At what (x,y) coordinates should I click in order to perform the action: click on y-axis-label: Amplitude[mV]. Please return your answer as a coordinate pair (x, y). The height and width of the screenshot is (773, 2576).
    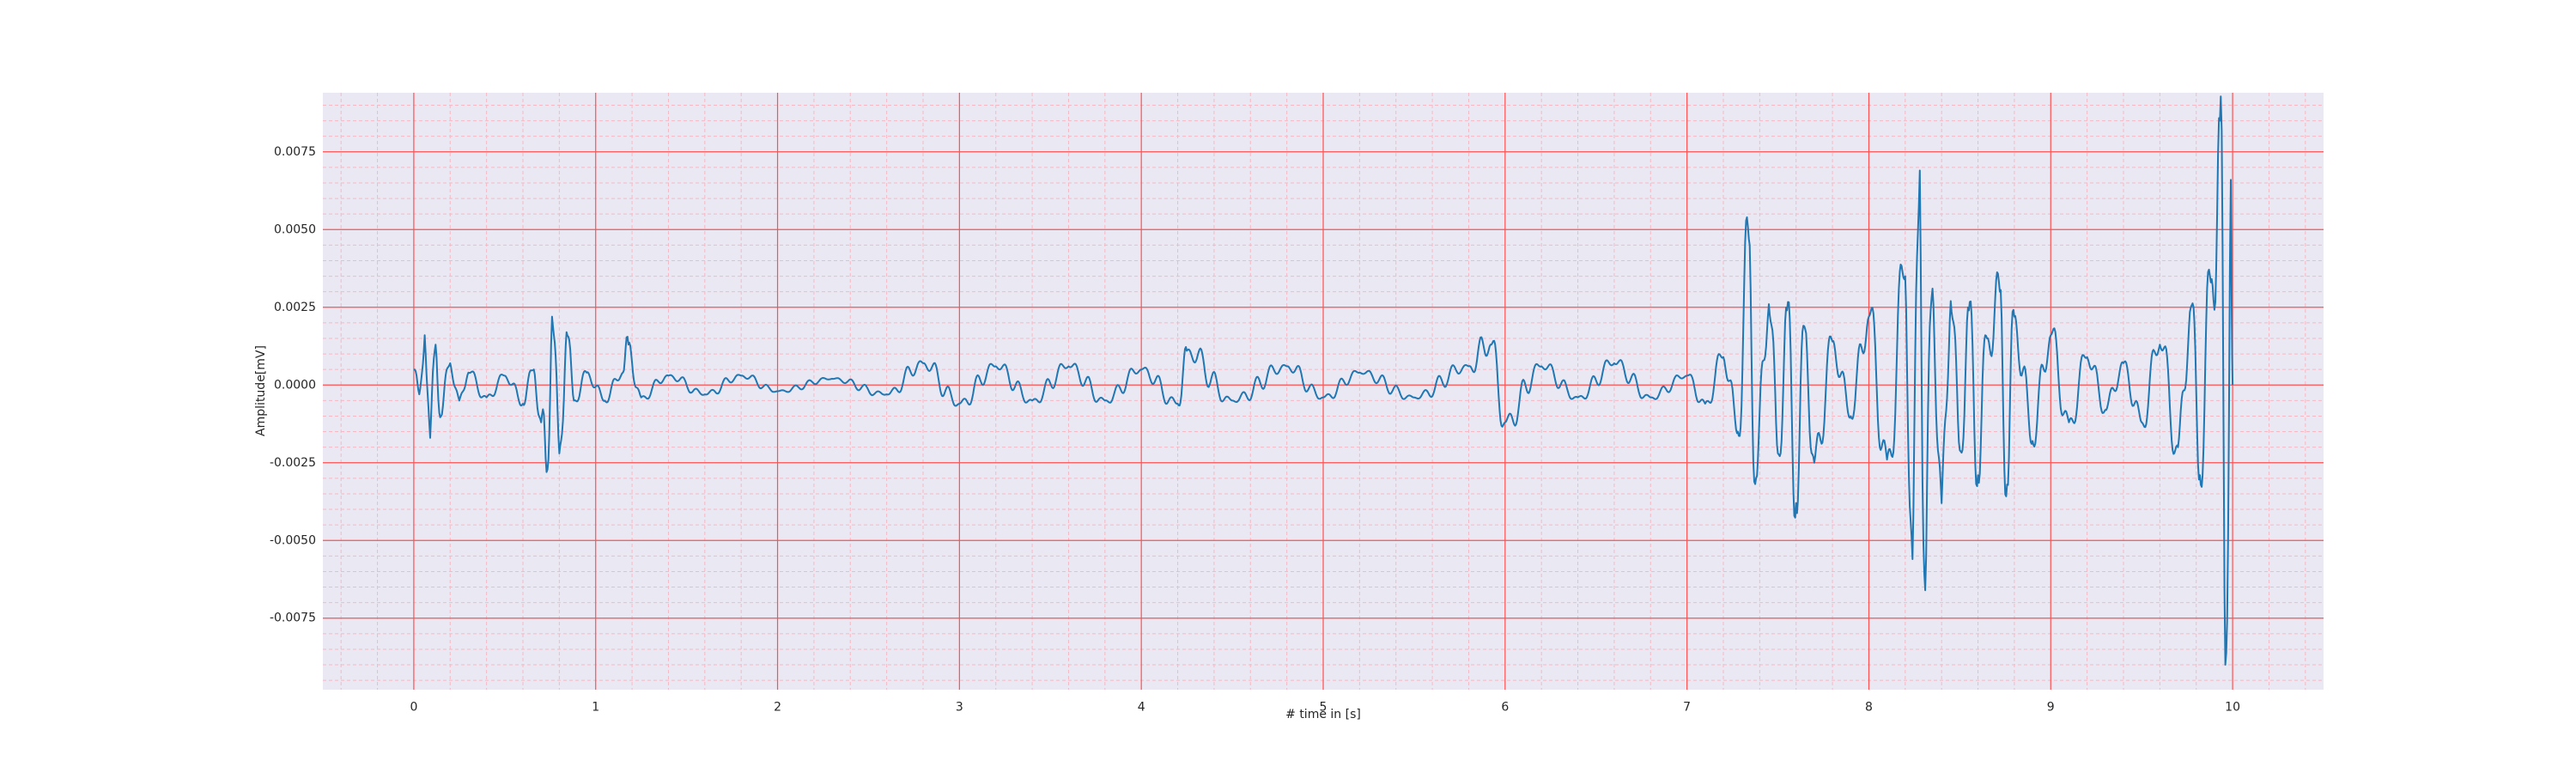
    Looking at the image, I should click on (261, 390).